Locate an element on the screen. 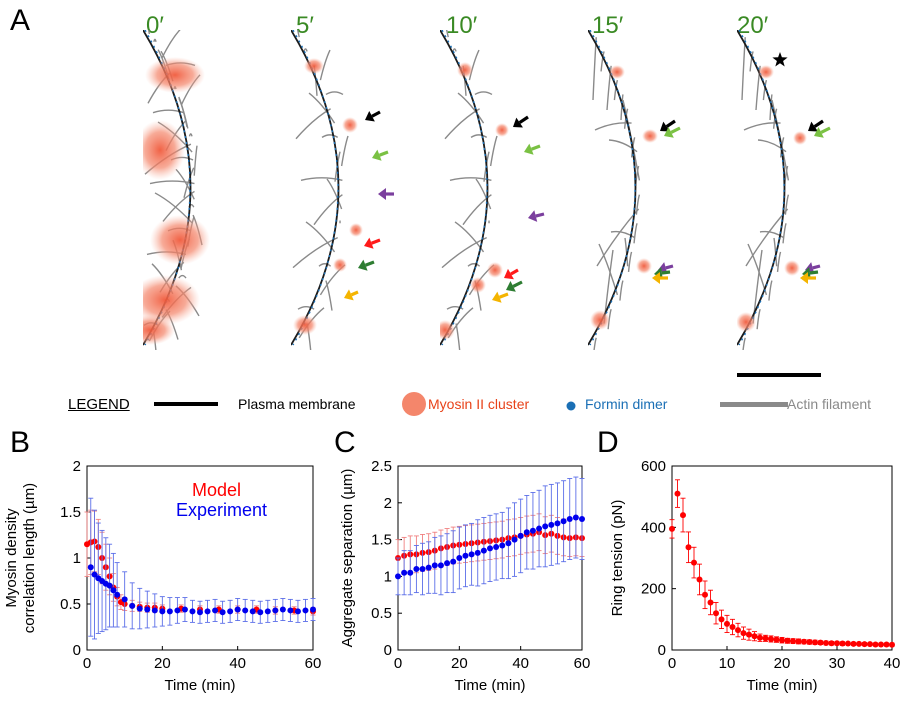  panel-d-letter: D is located at coordinates (608, 442).